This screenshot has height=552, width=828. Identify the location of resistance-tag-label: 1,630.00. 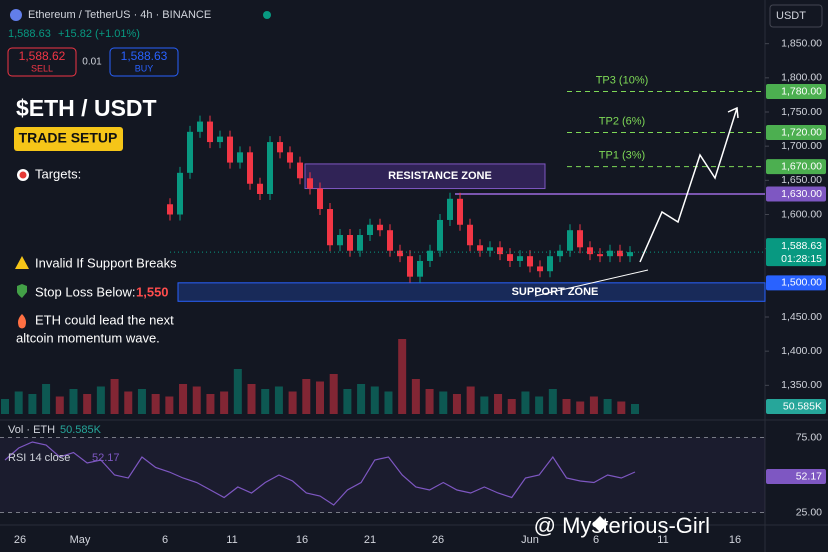
(801, 194).